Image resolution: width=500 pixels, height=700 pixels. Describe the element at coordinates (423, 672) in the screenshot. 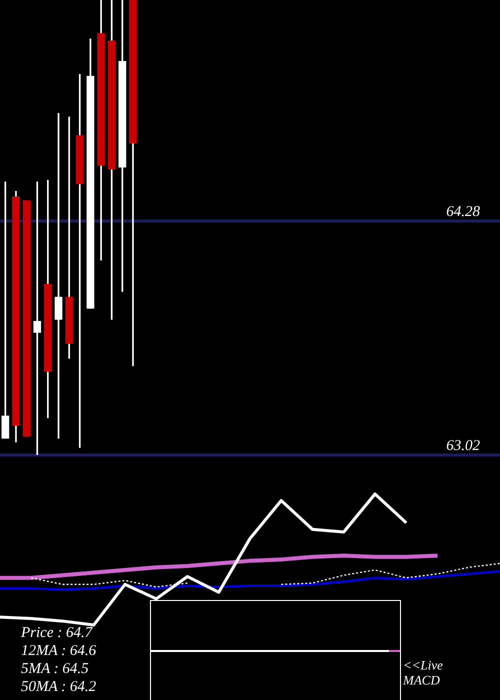

I see `text: <<Live MACD` at that location.